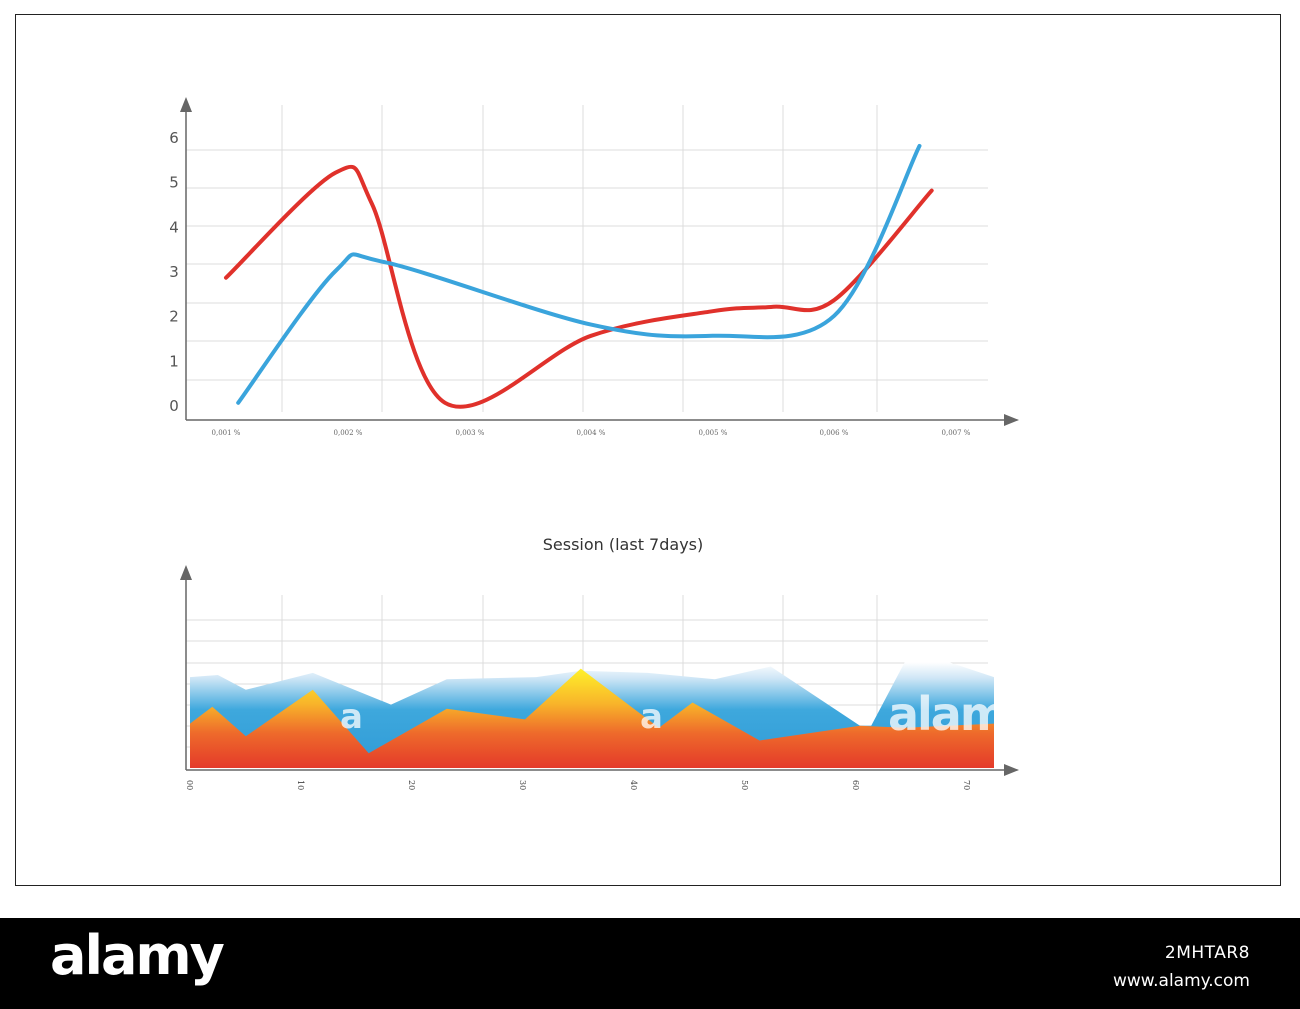 The height and width of the screenshot is (1009, 1300). Describe the element at coordinates (1181, 981) in the screenshot. I see `footer-url: www.alamy.com` at that location.